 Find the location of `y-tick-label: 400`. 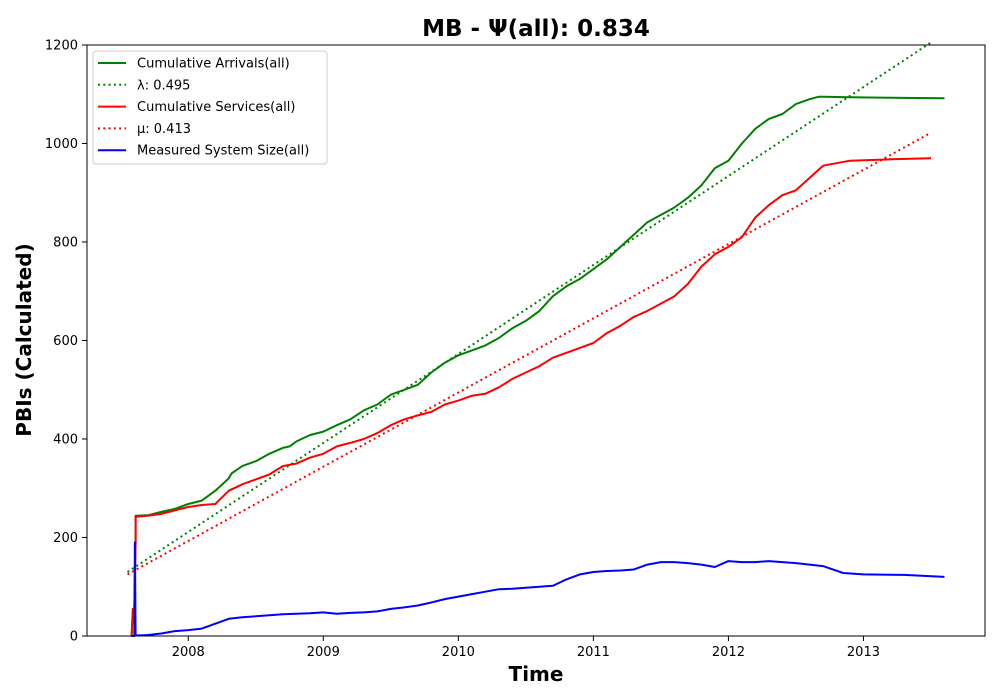

y-tick-label: 400 is located at coordinates (65, 440).